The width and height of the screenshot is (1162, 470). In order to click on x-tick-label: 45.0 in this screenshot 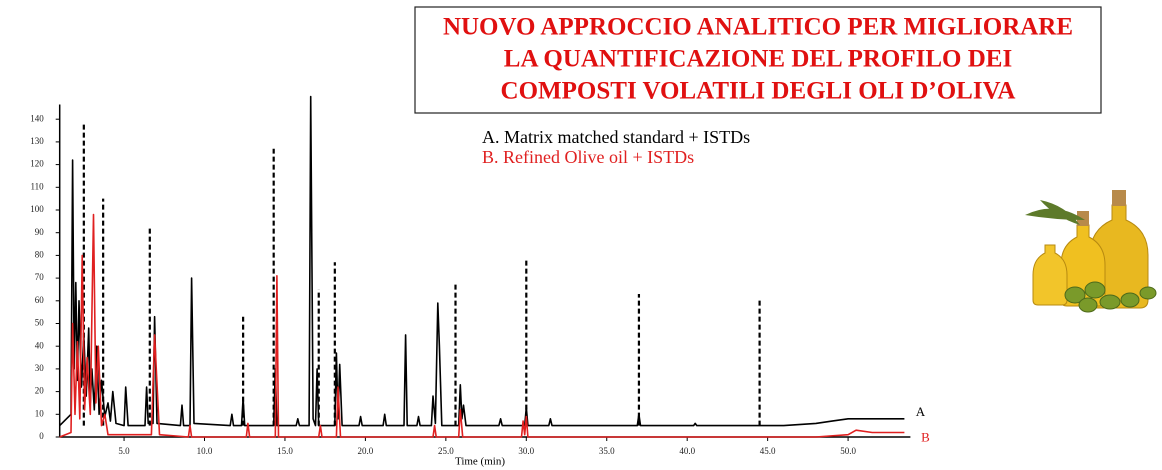, I will do `click(768, 451)`.